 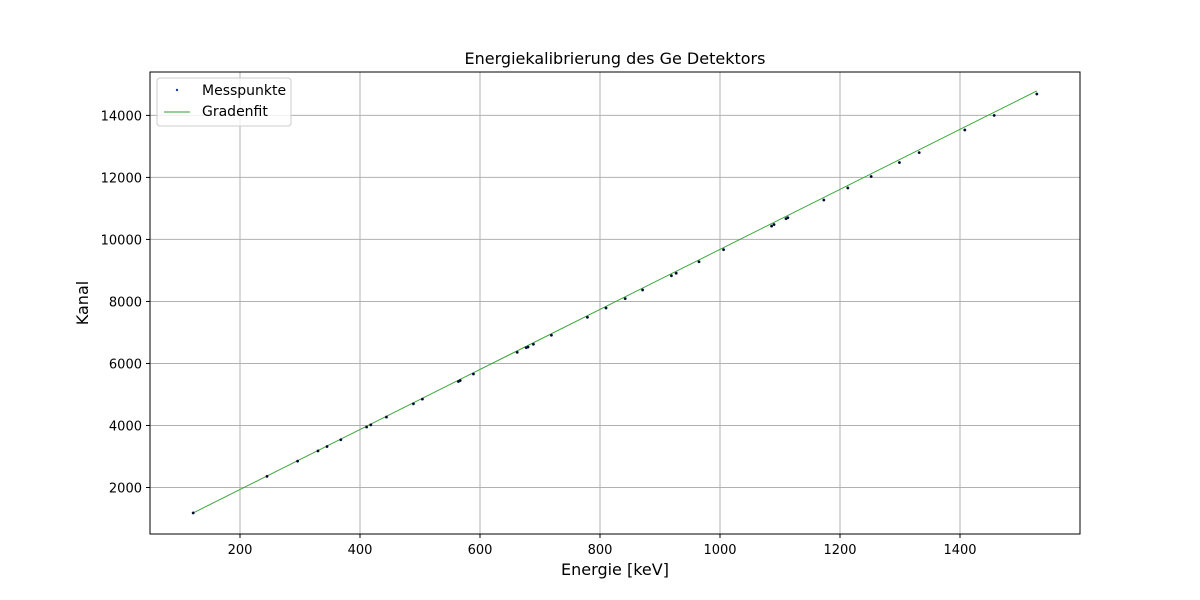 What do you see at coordinates (360, 550) in the screenshot?
I see `x-tick-label: 400` at bounding box center [360, 550].